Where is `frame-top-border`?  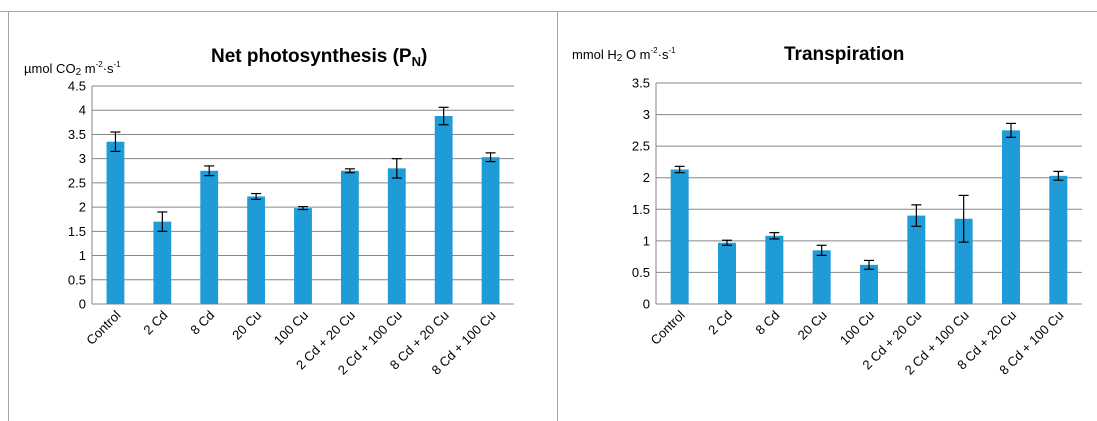 frame-top-border is located at coordinates (548, 11).